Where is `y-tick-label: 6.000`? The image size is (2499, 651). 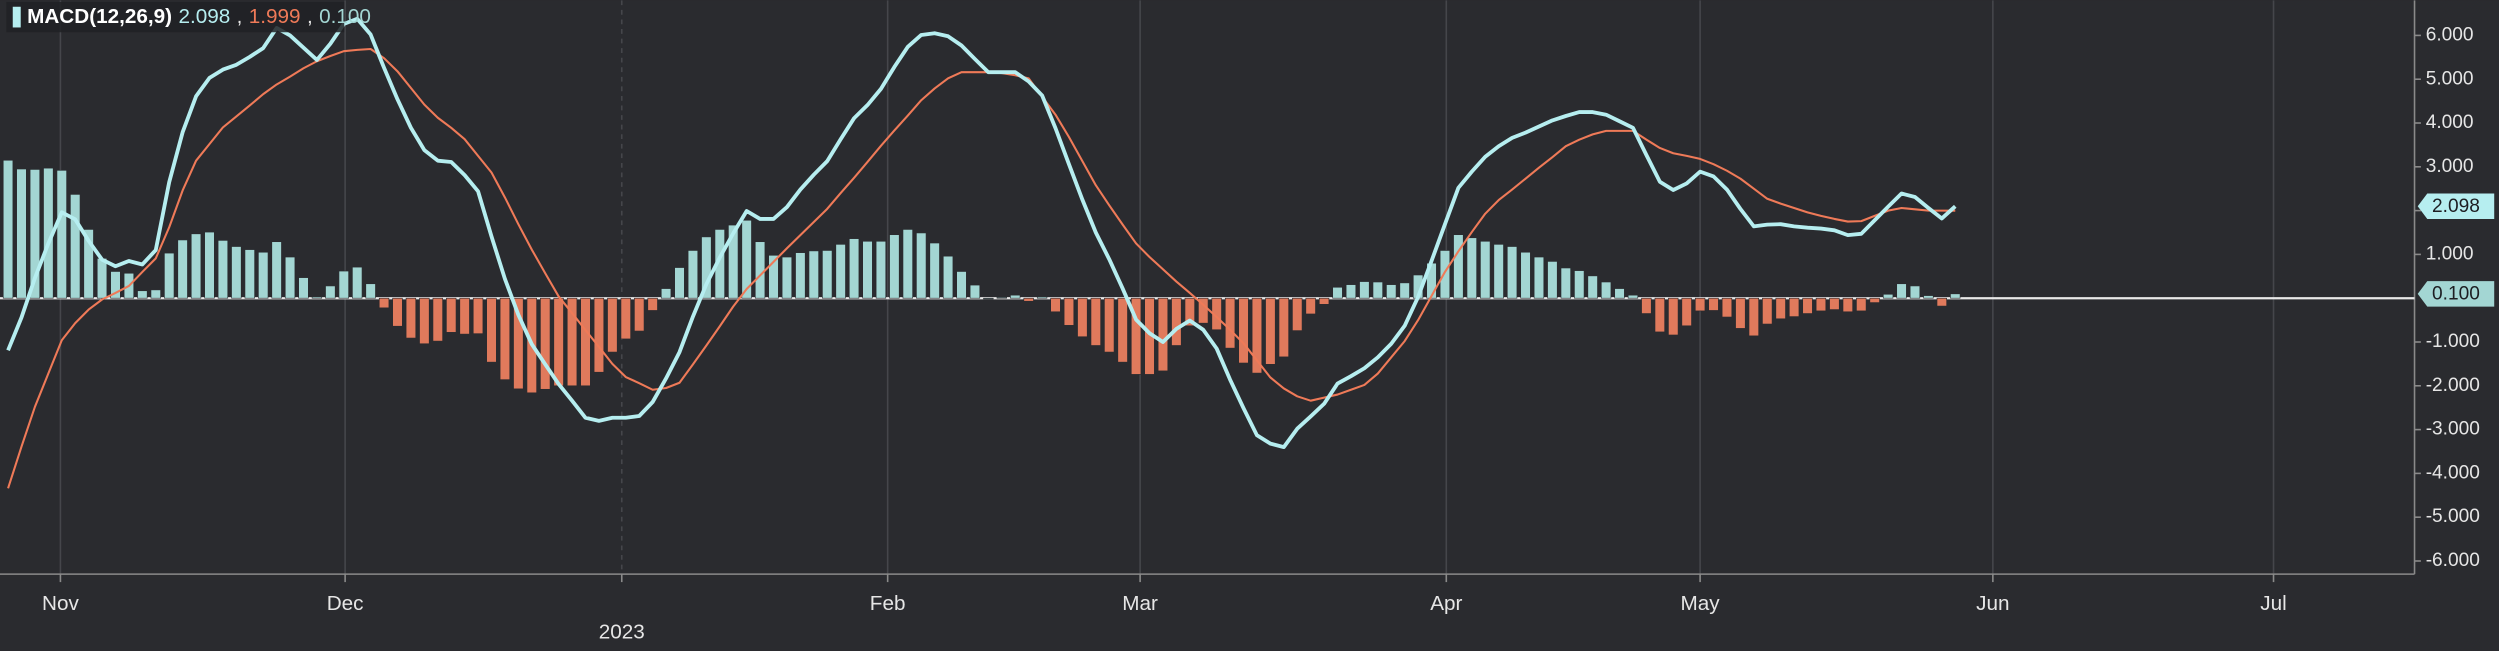 y-tick-label: 6.000 is located at coordinates (2450, 34).